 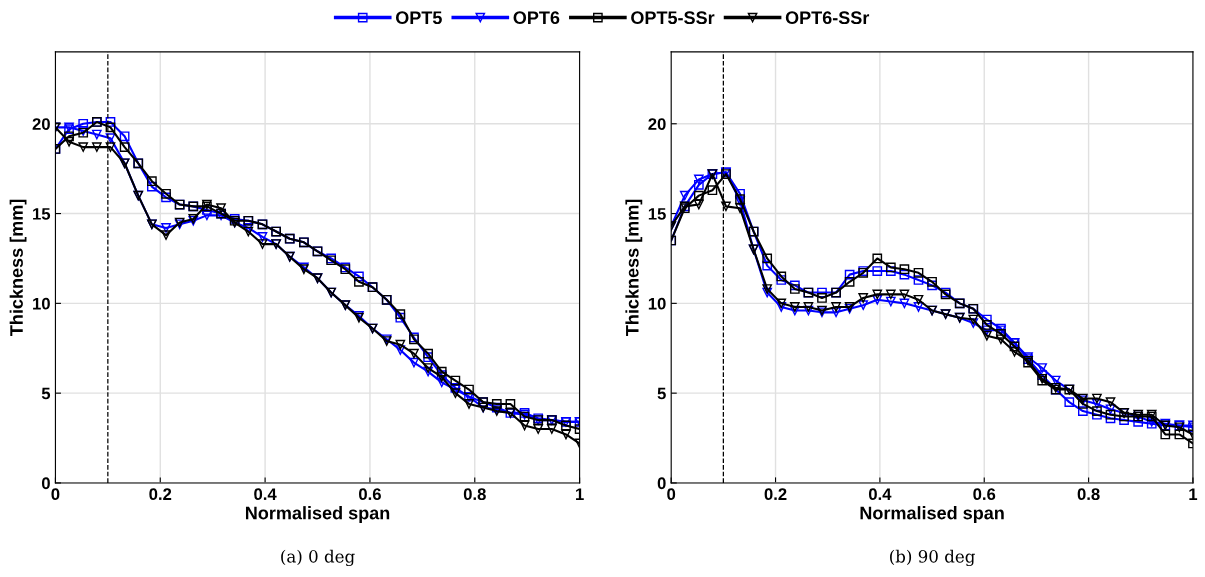 What do you see at coordinates (418, 18) in the screenshot?
I see `legend-label: OPT5` at bounding box center [418, 18].